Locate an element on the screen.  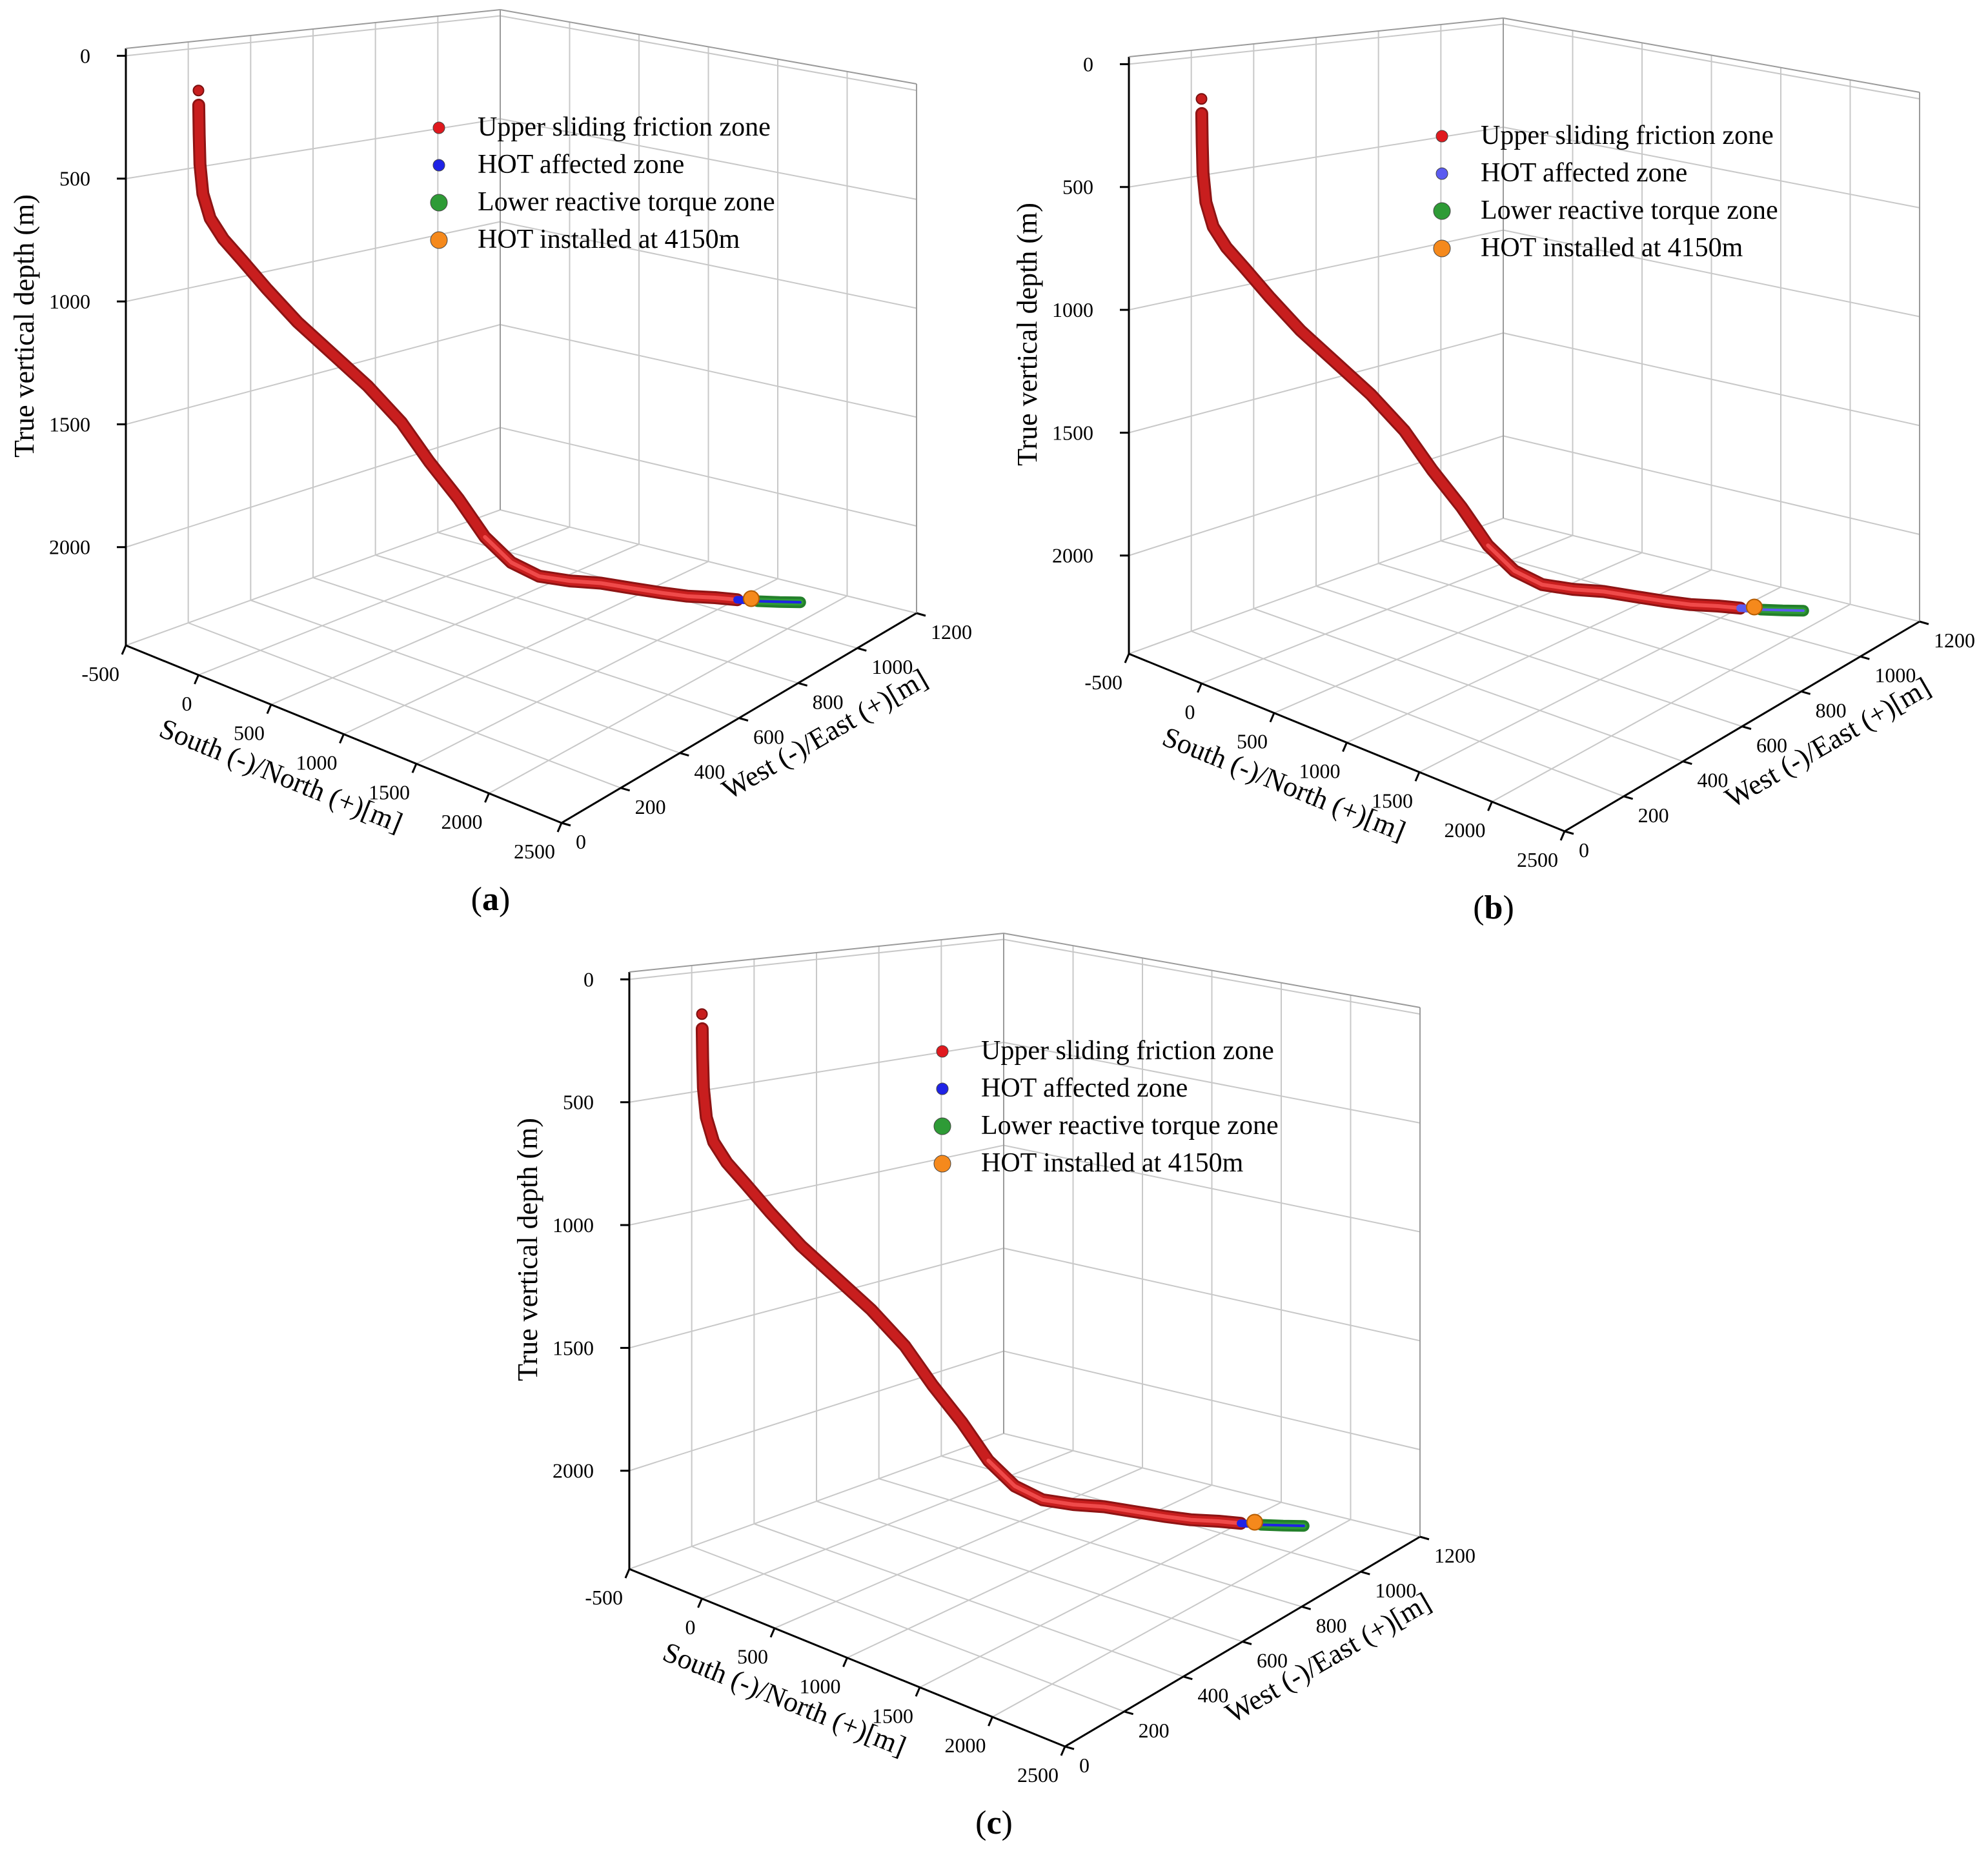
x-axis-title: South (-)/North (+)[m] is located at coordinates (281, 776).